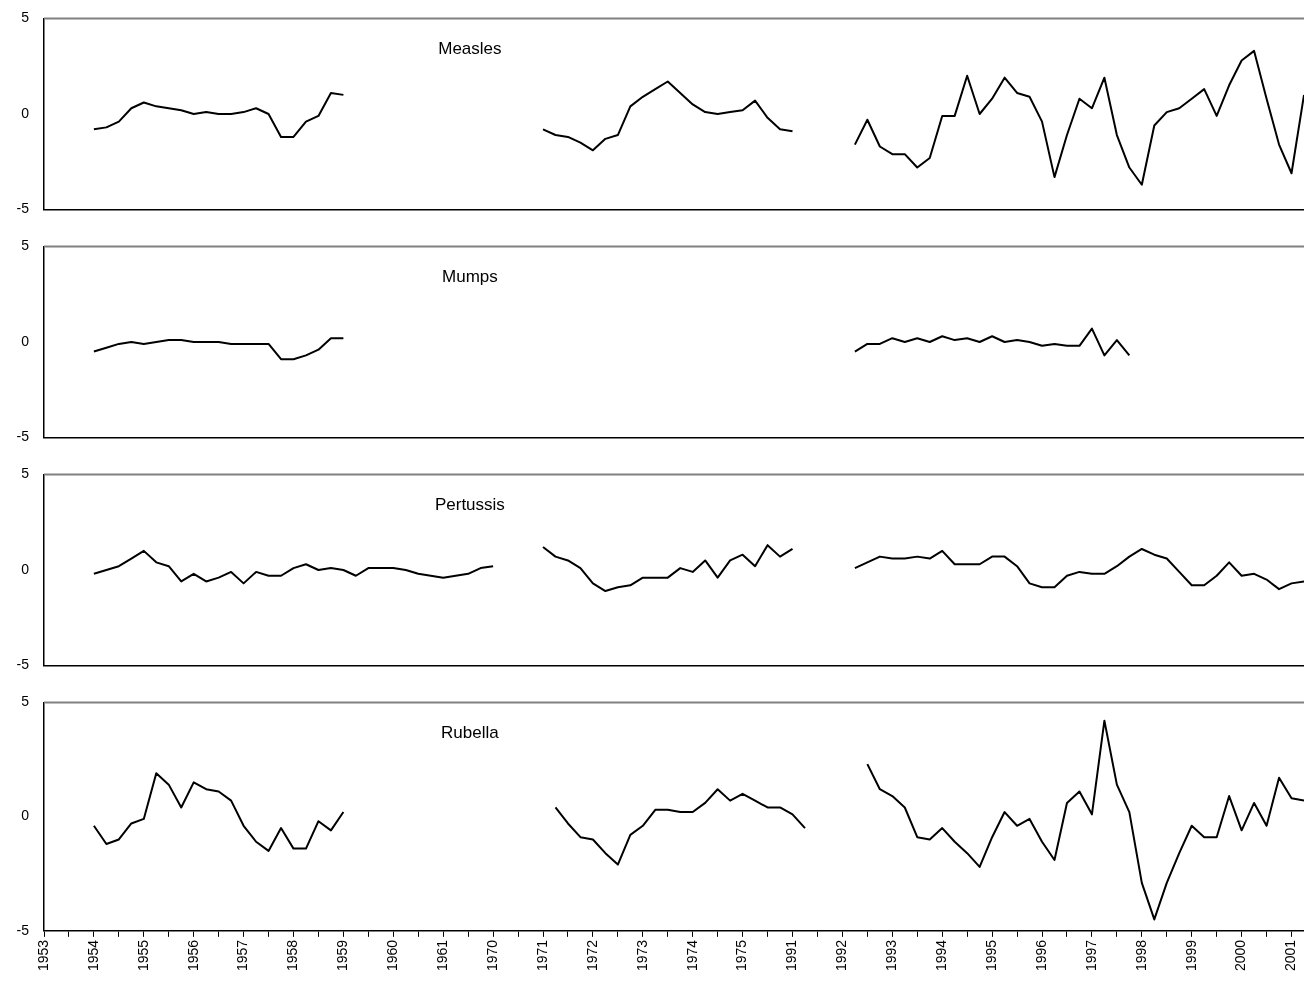  Describe the element at coordinates (990, 955) in the screenshot. I see `x-tick-label: 1995` at that location.